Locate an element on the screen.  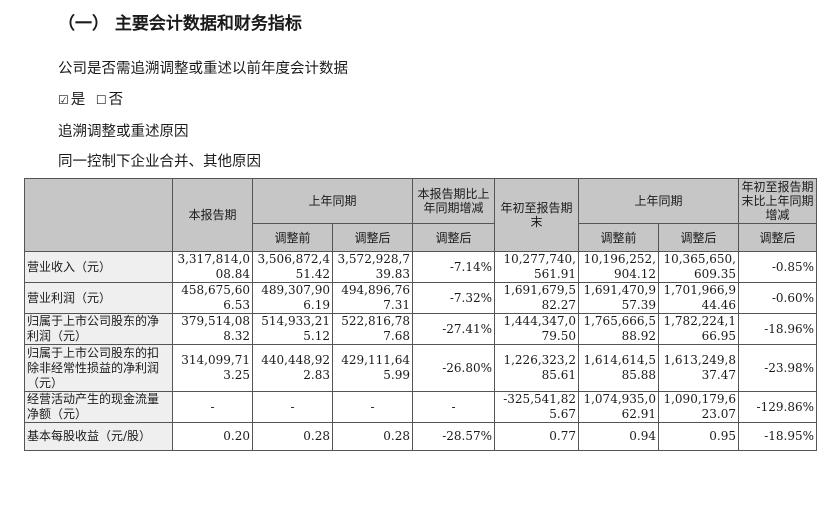
header-current-period: 本报告期 is located at coordinates (212, 215).